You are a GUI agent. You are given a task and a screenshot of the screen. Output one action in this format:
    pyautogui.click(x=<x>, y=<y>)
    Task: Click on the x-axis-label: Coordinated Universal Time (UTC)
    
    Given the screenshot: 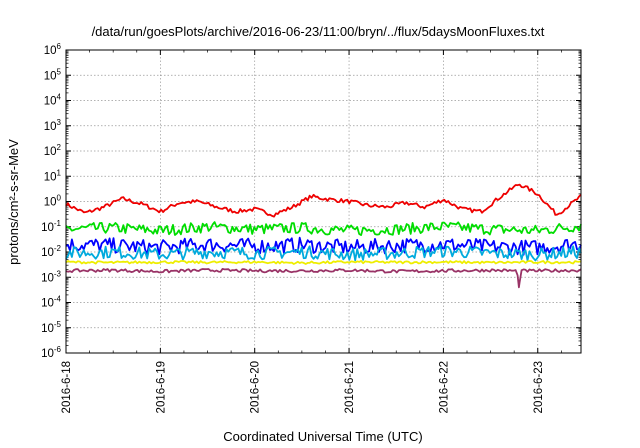 What is the action you would take?
    pyautogui.click(x=322, y=436)
    